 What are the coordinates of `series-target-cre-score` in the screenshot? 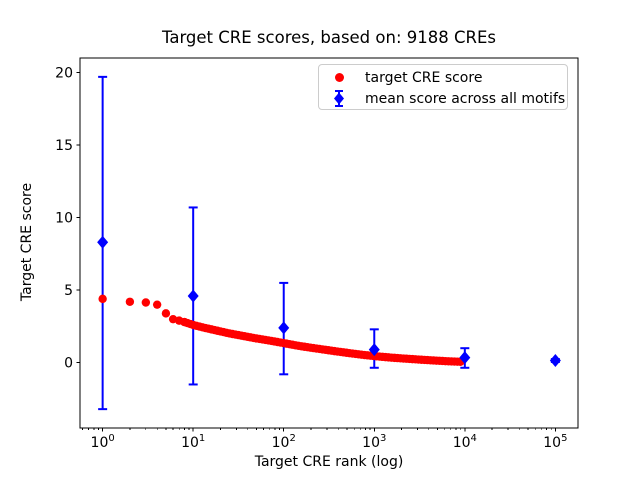 It's located at (281, 330).